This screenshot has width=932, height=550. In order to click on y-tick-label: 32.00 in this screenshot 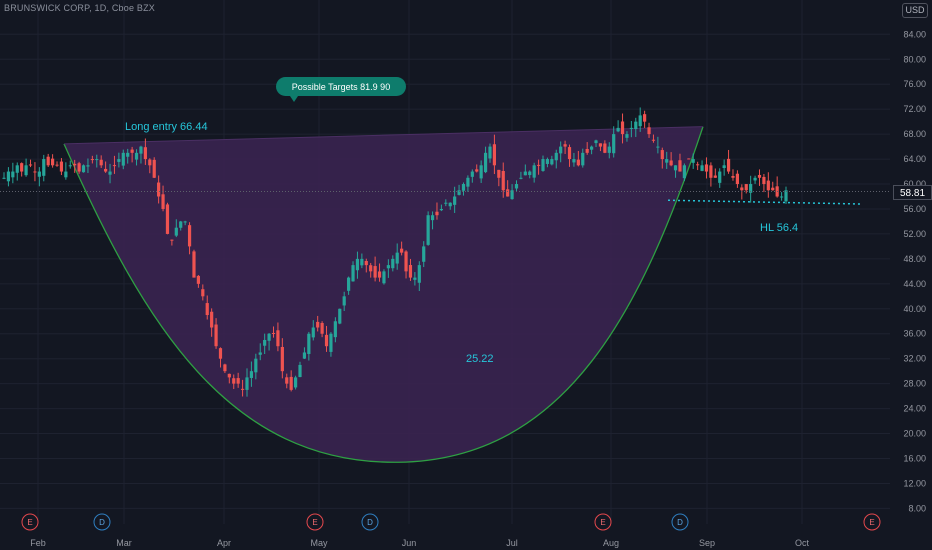, I will do `click(914, 359)`.